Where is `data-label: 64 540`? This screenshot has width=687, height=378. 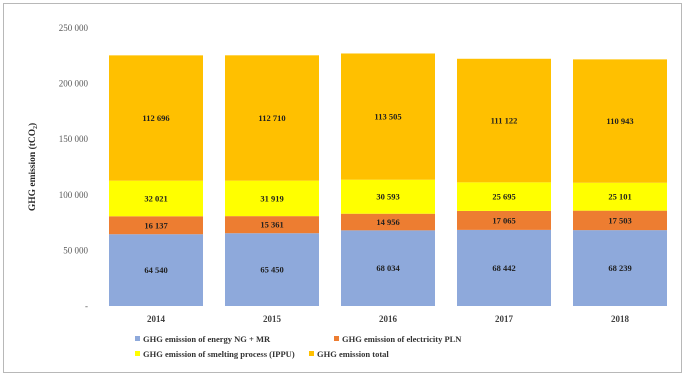
data-label: 64 540 is located at coordinates (155, 270).